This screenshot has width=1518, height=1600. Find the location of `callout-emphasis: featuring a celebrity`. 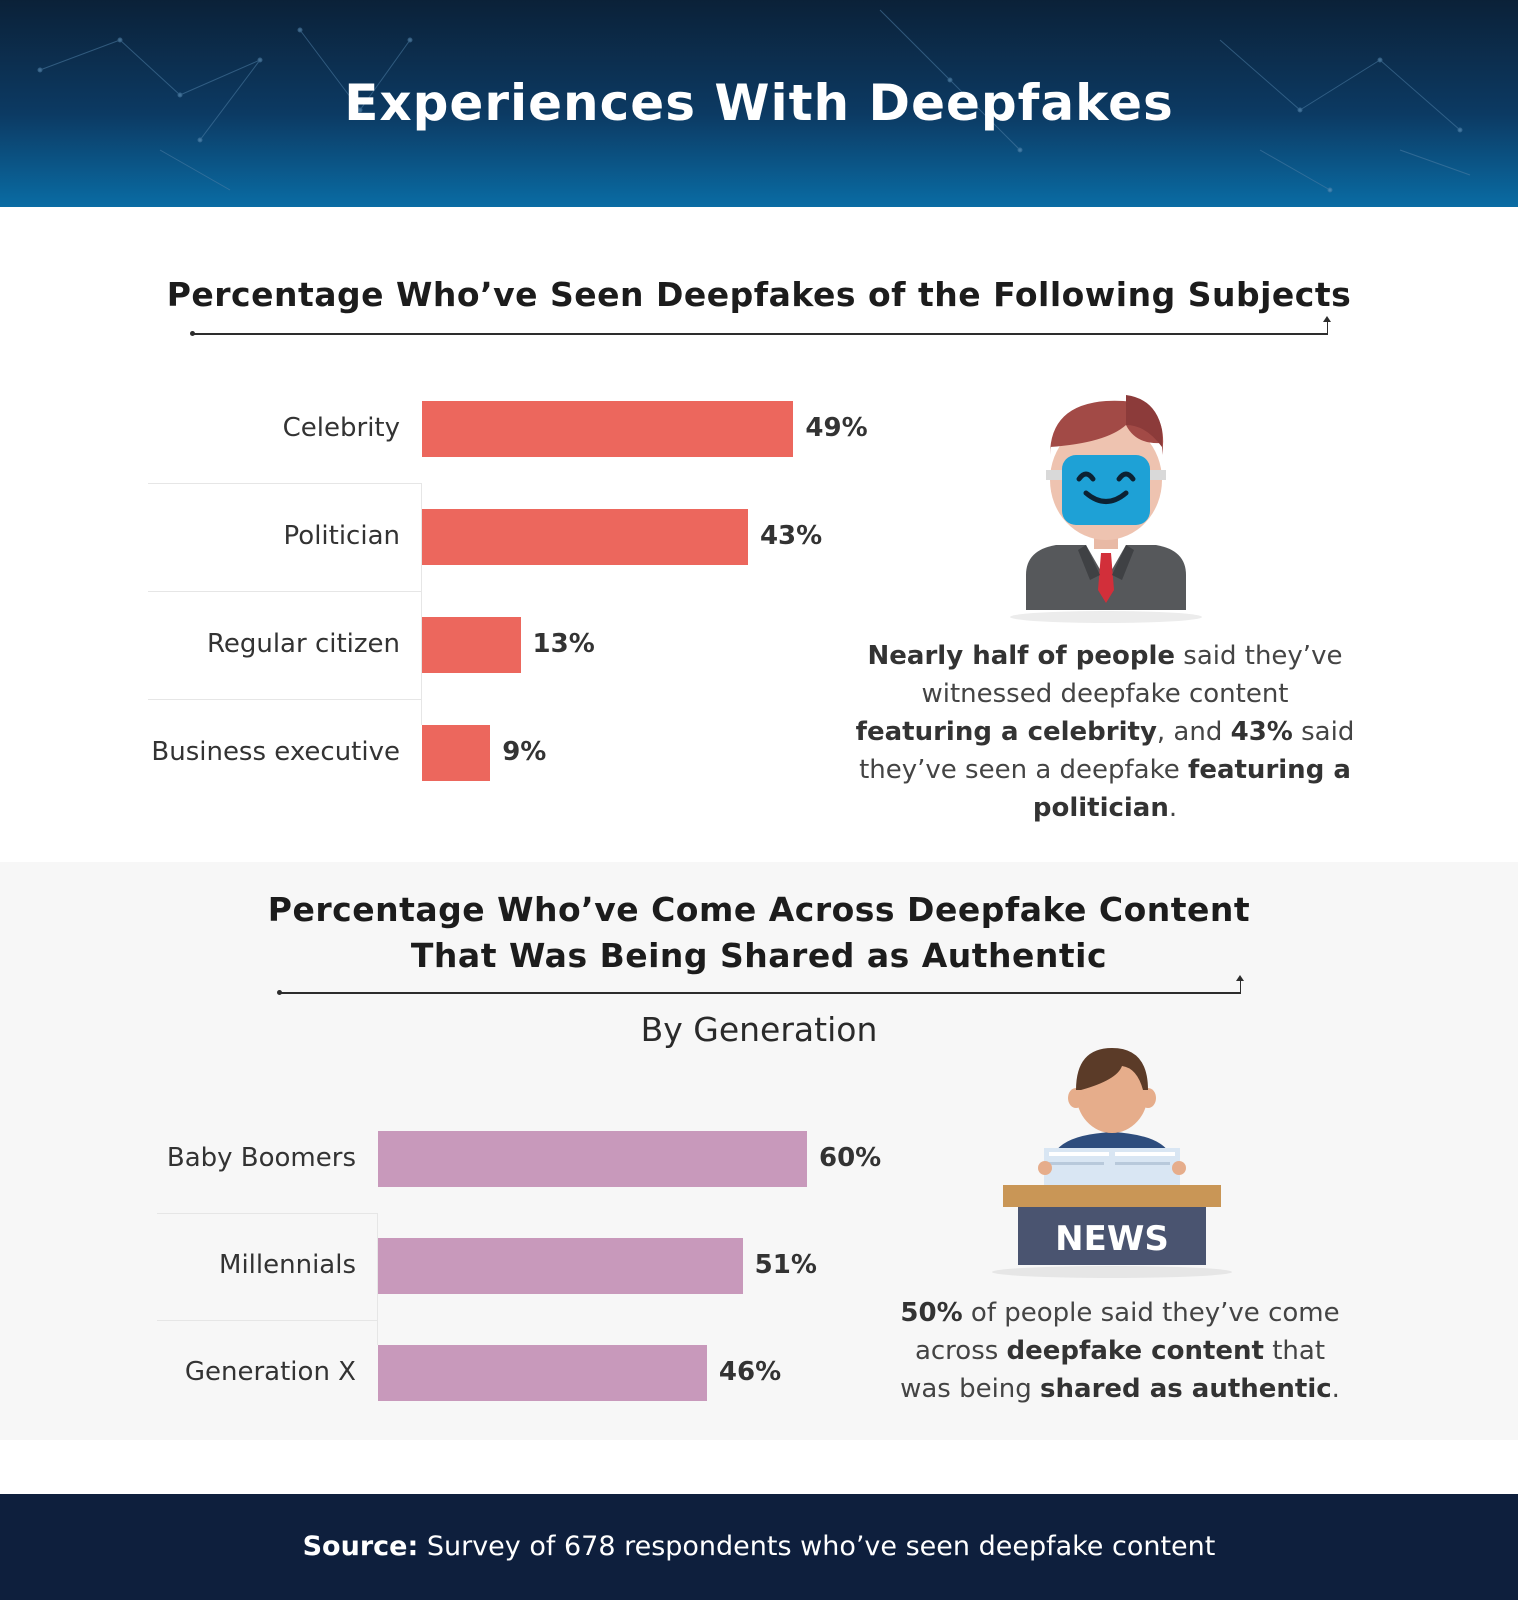

callout-emphasis: featuring a celebrity is located at coordinates (1006, 732).